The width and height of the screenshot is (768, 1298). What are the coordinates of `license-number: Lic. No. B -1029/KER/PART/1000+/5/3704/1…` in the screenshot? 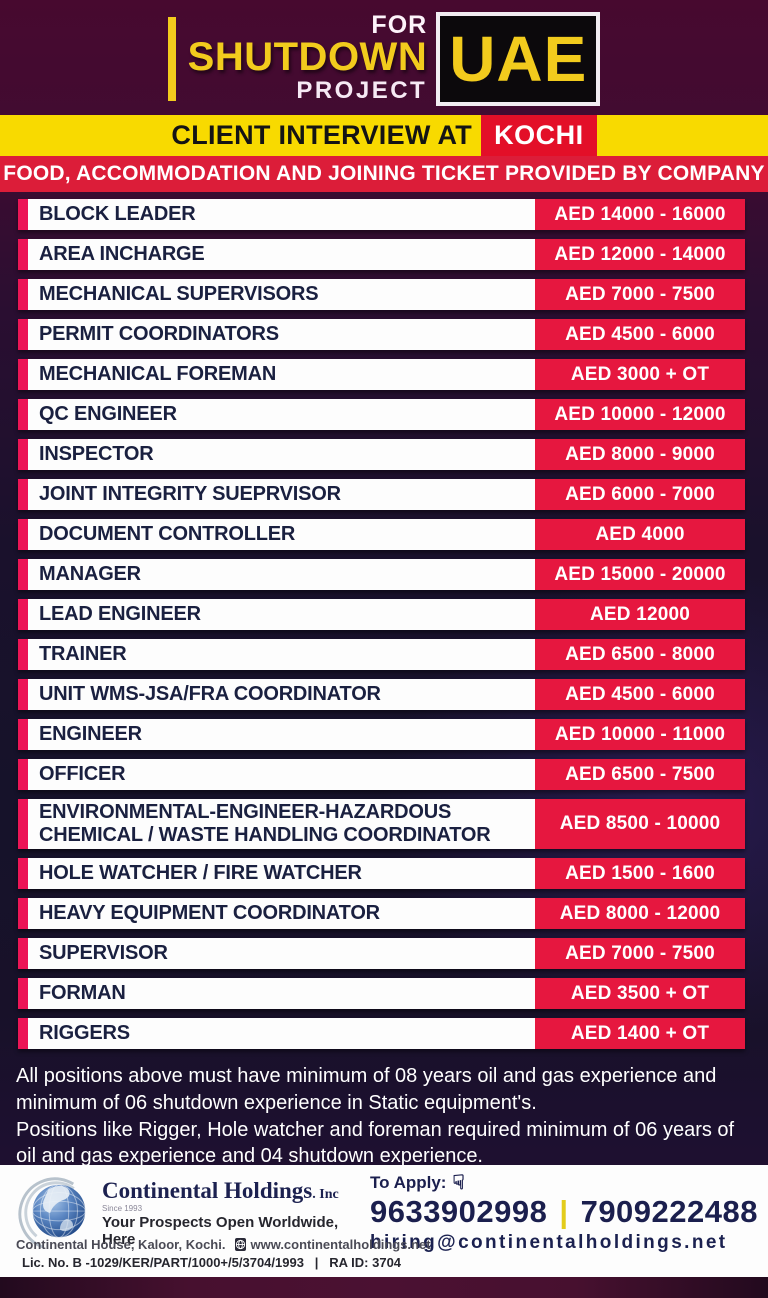 It's located at (163, 1262).